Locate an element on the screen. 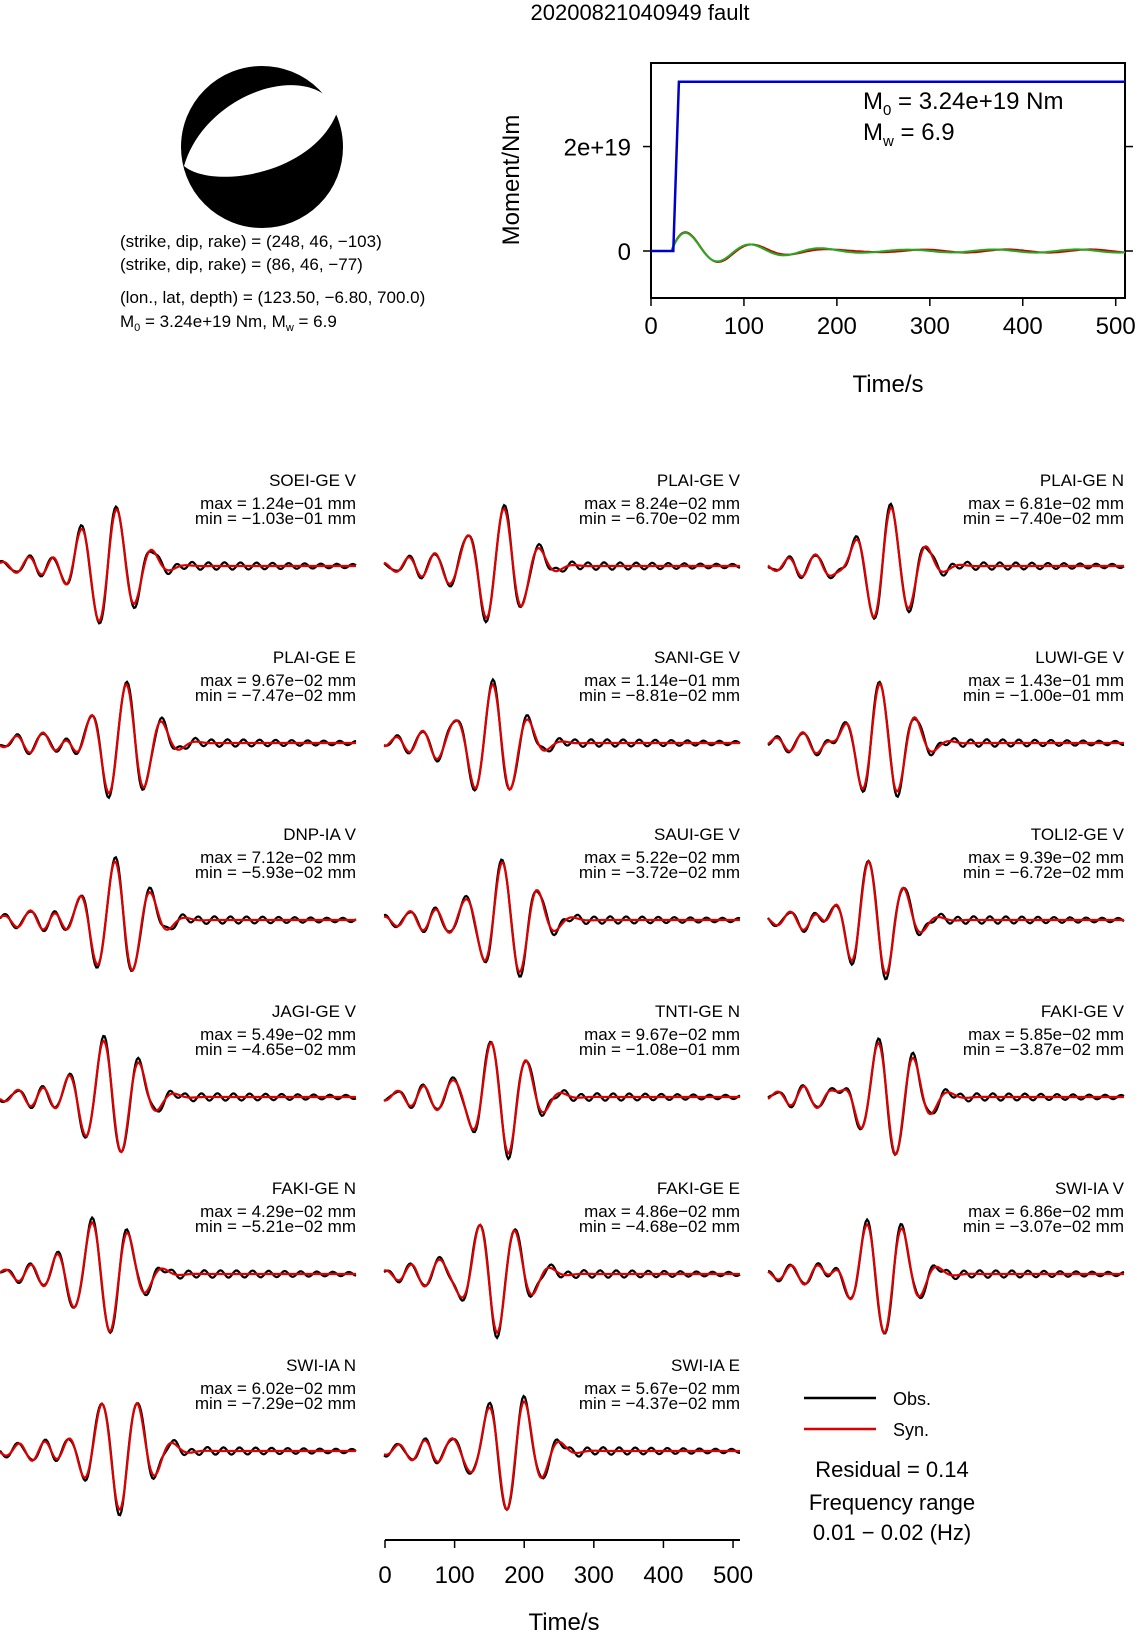 The width and height of the screenshot is (1137, 1641). residual-text: Residual = 0.14 is located at coordinates (892, 1469).